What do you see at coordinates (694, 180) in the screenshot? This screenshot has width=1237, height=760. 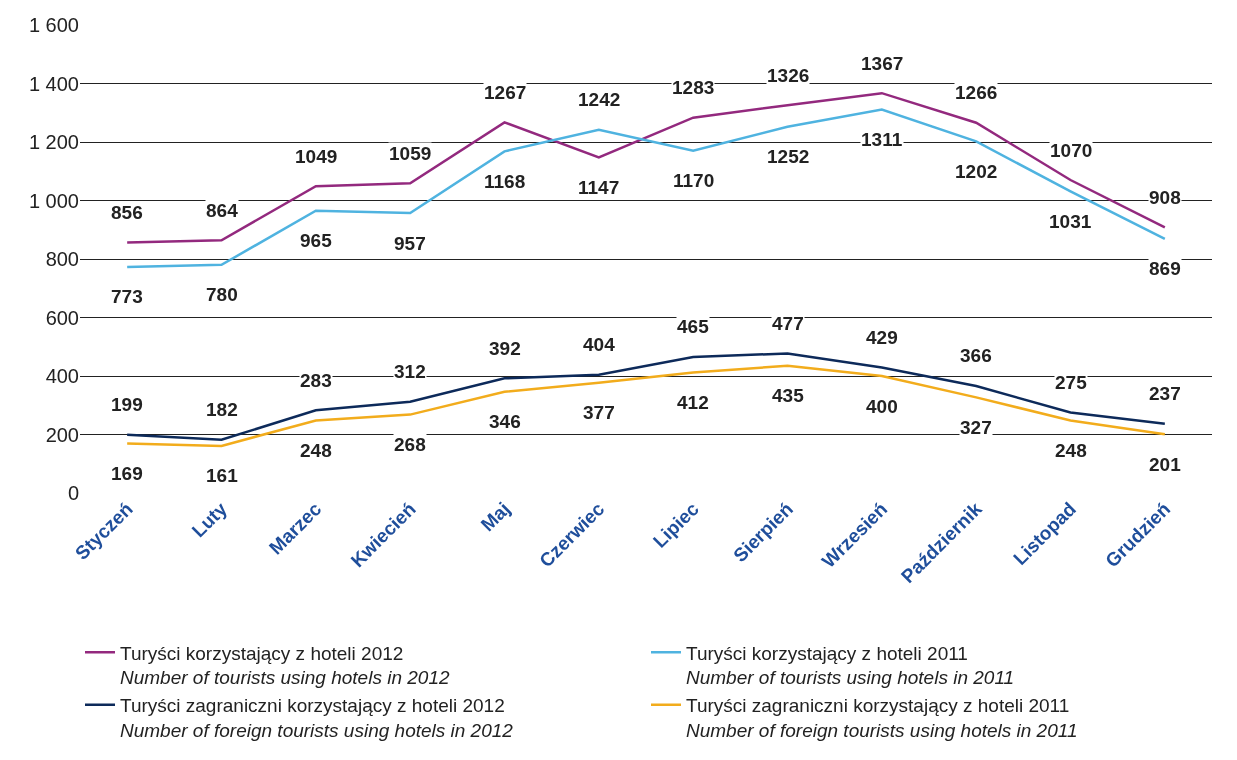 I see `data-label: 1170` at bounding box center [694, 180].